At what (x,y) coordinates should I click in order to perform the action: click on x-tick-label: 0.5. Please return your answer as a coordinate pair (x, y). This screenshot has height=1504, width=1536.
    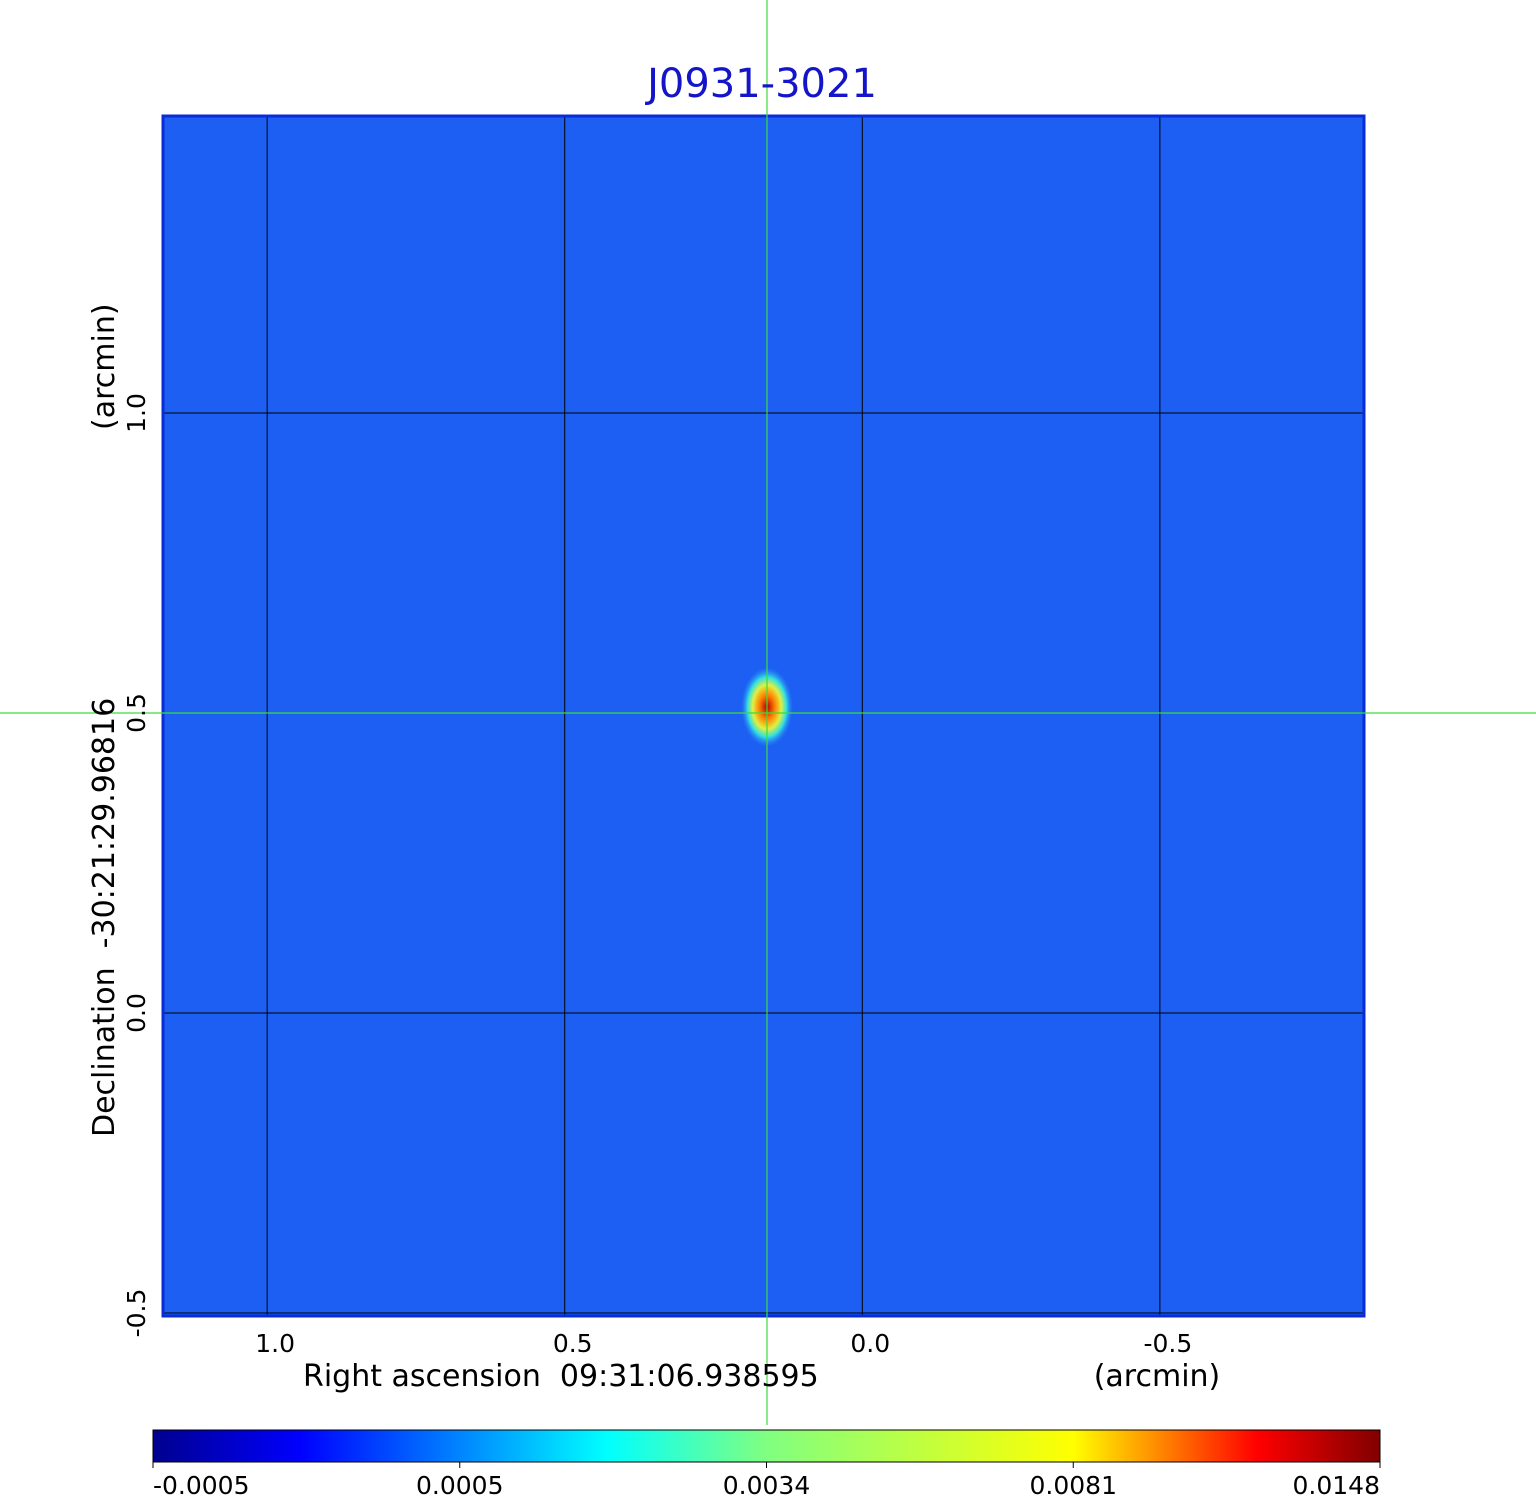
    Looking at the image, I should click on (573, 1343).